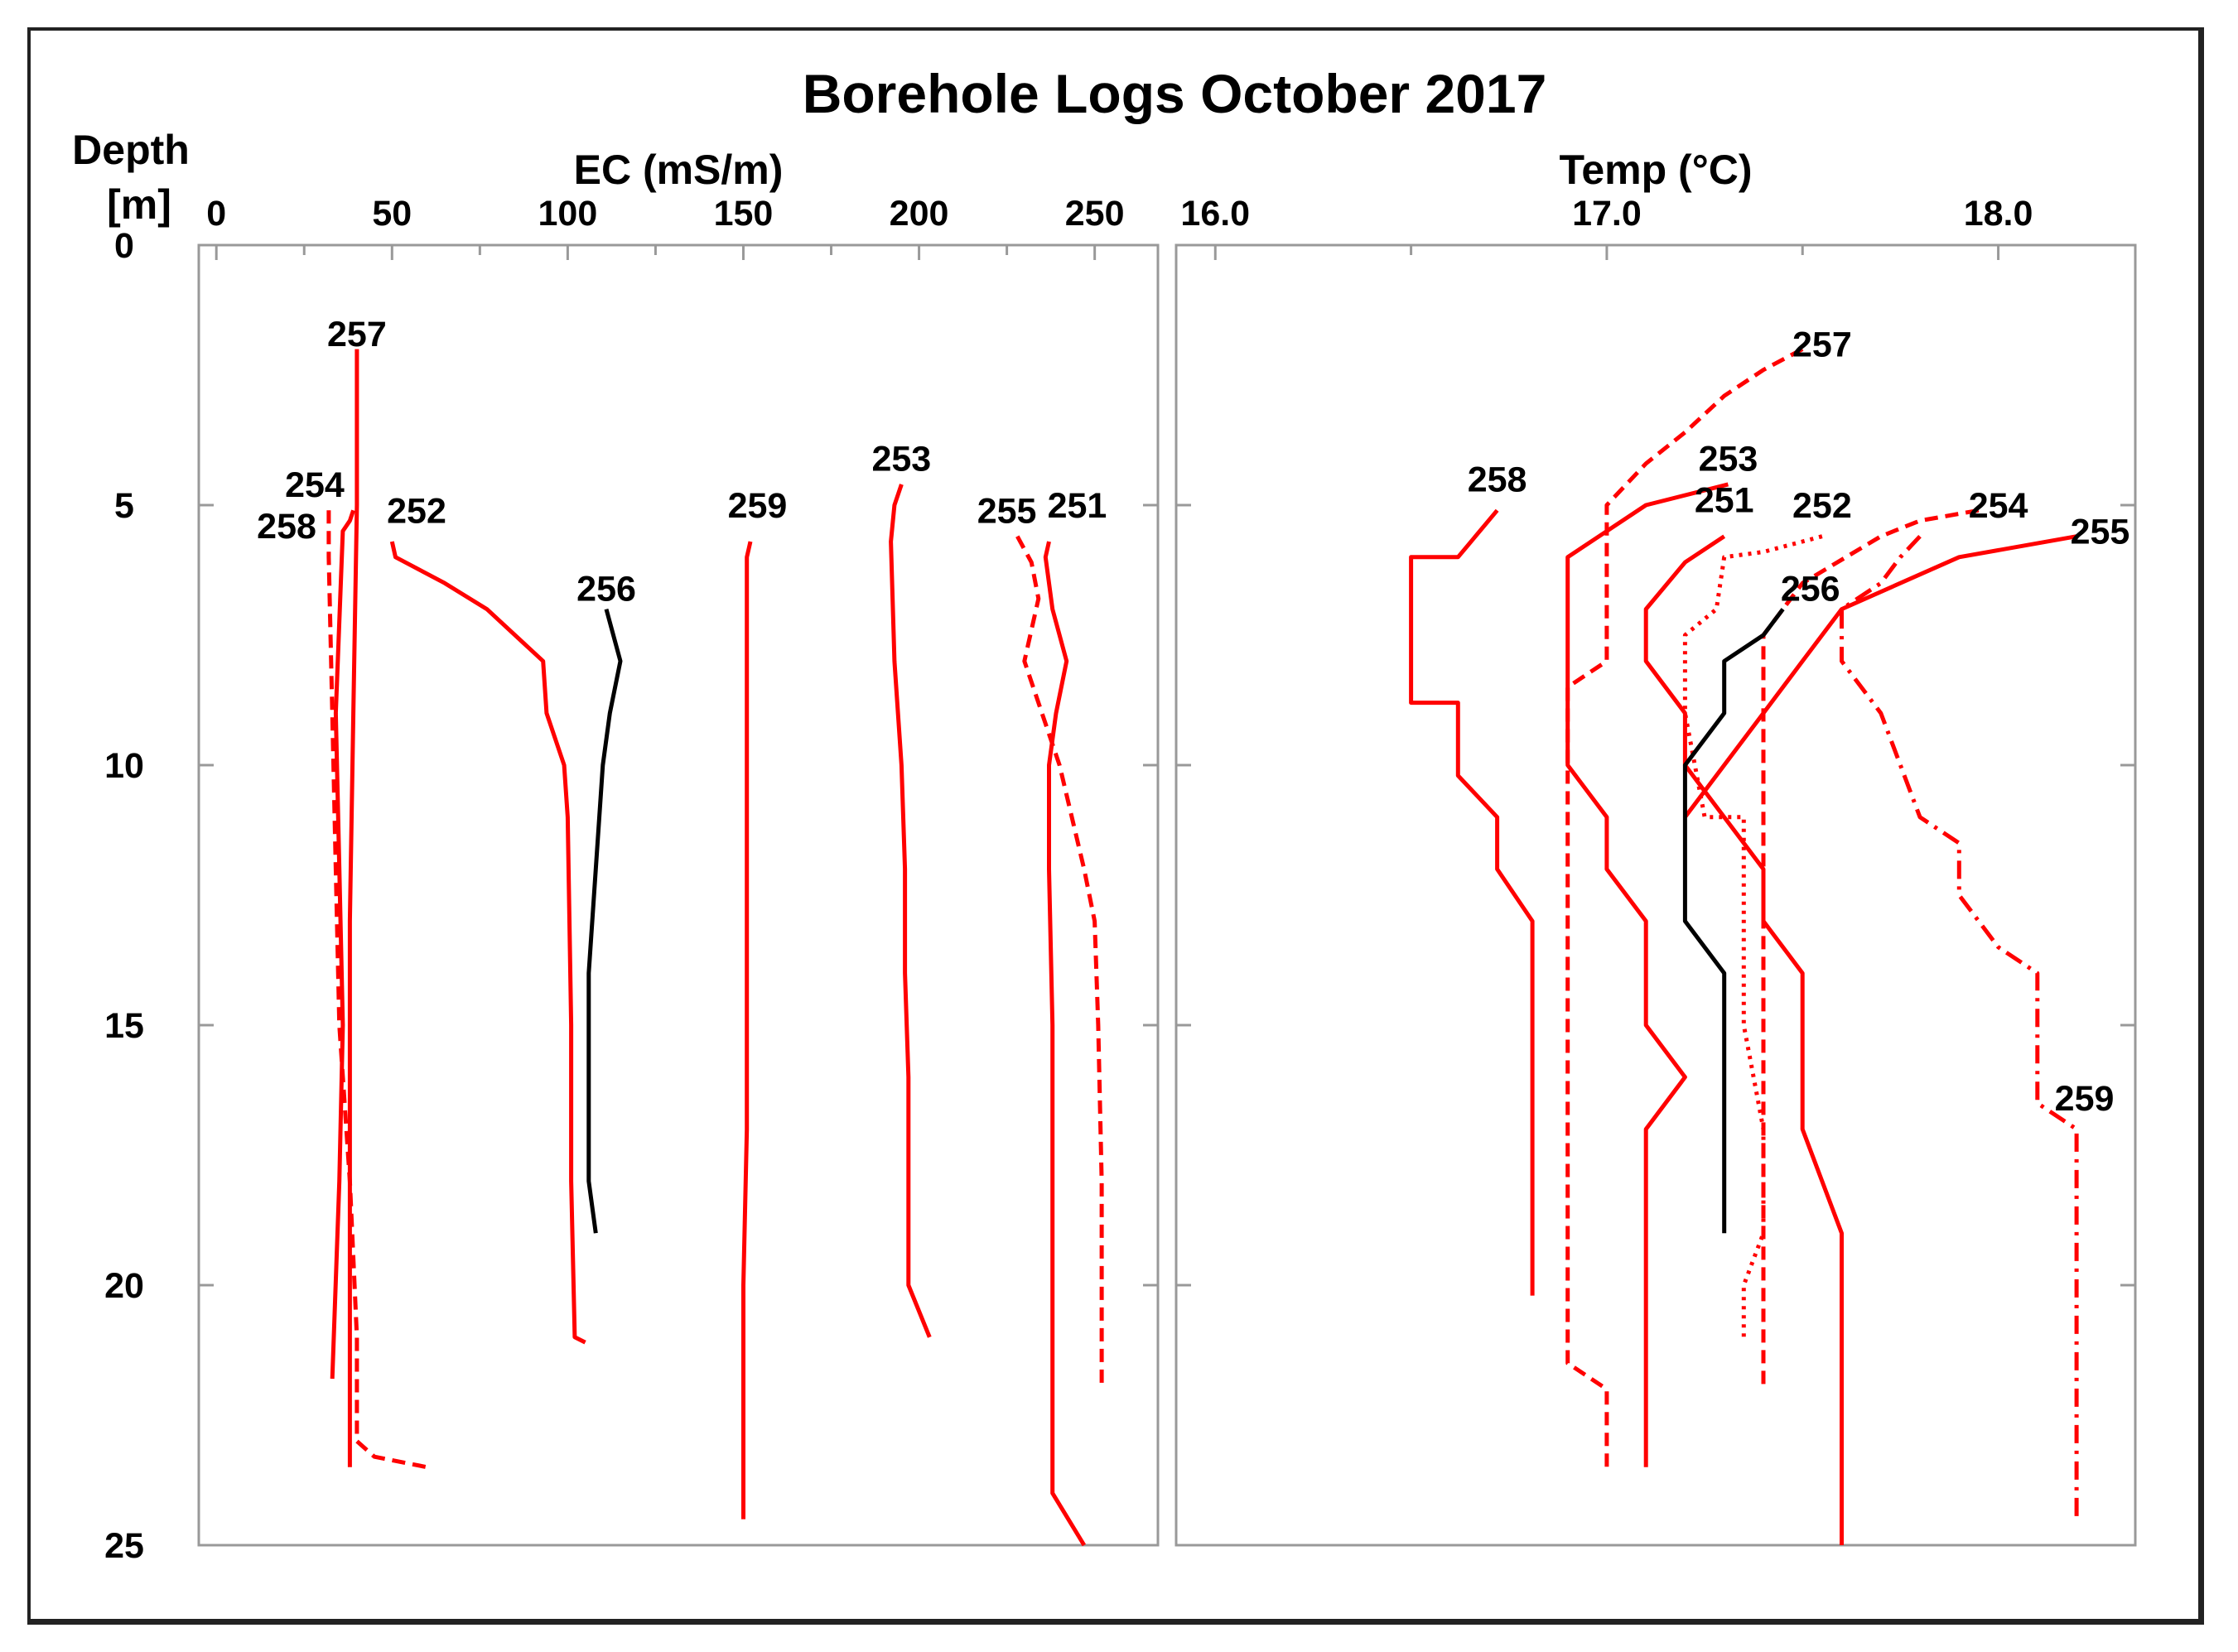  What do you see at coordinates (139, 204) in the screenshot?
I see `depth-axis-label-line2: [m]` at bounding box center [139, 204].